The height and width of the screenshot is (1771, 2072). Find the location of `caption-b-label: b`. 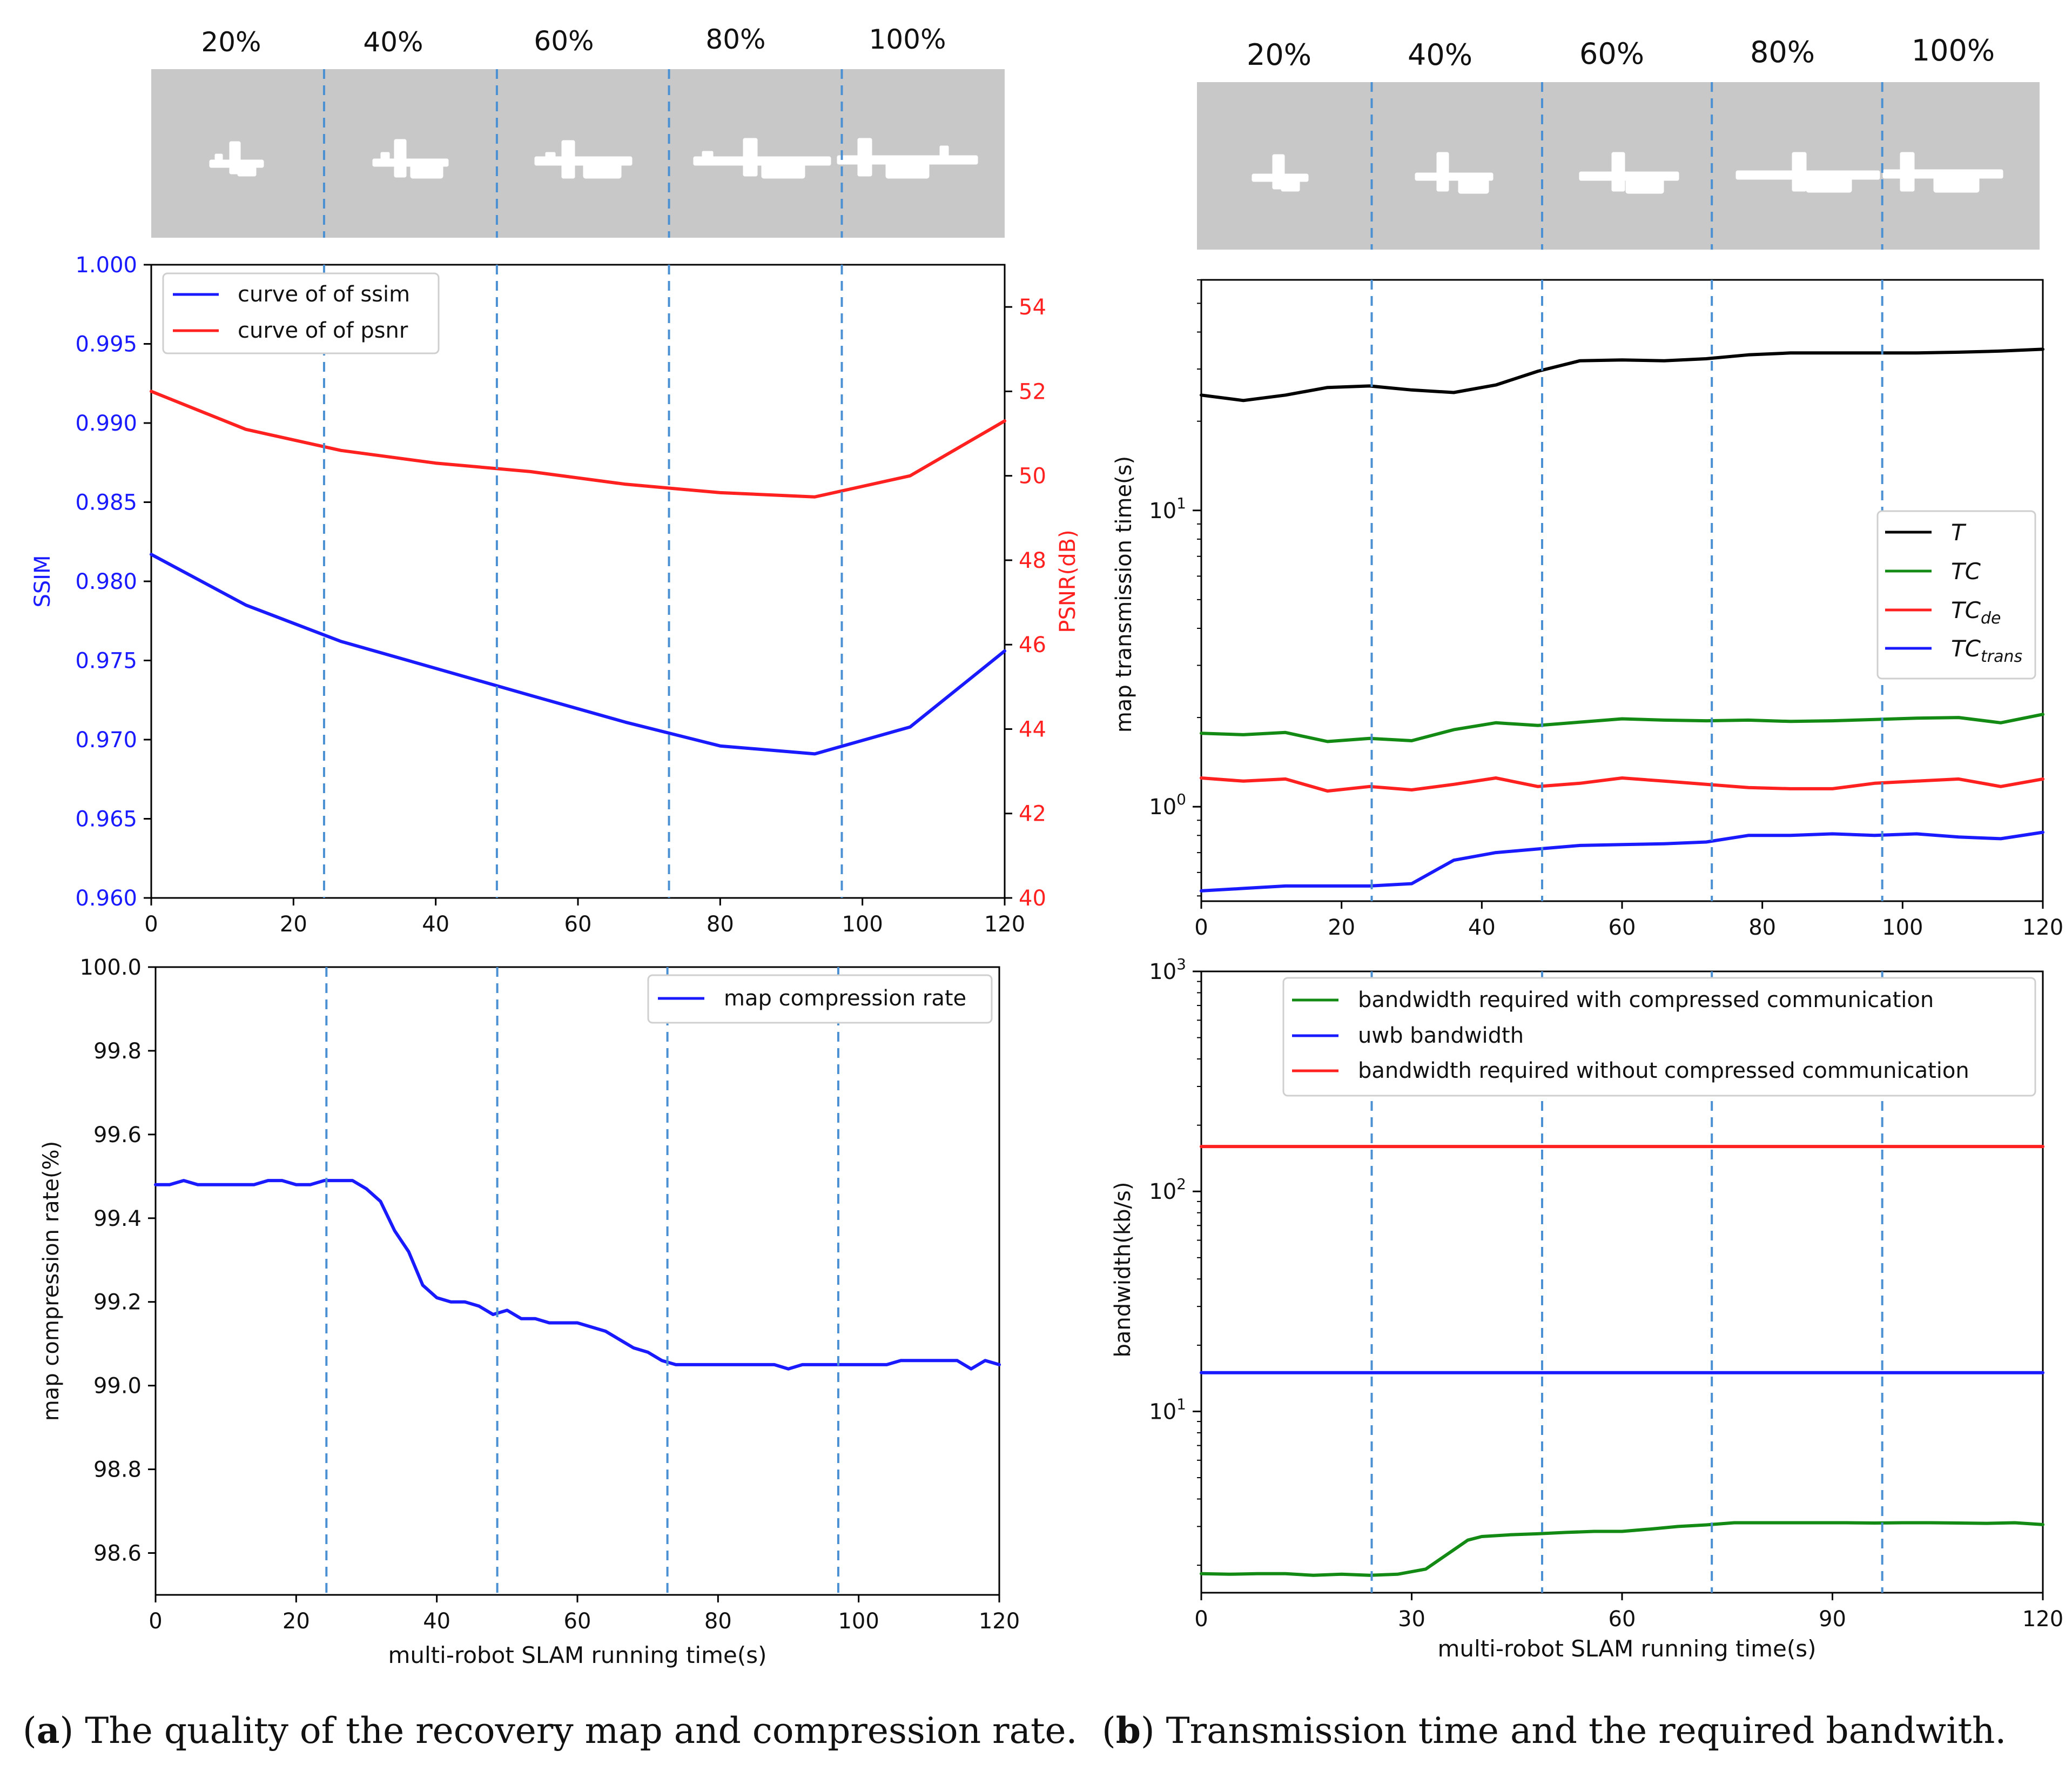

caption-b-label: b is located at coordinates (1128, 1730).